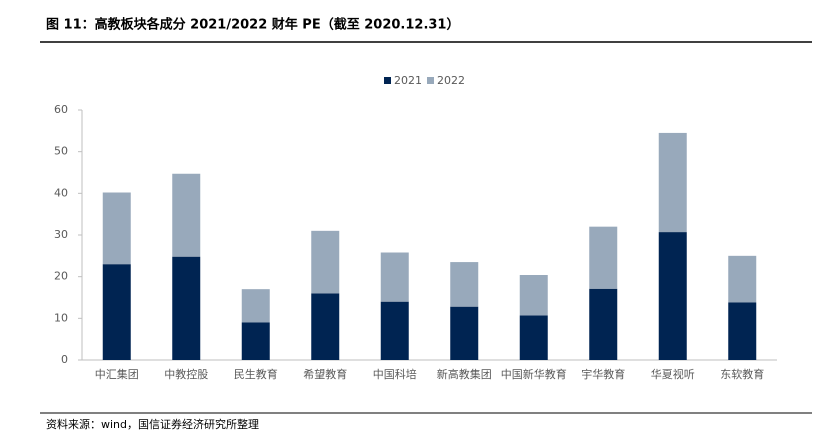  Describe the element at coordinates (325, 374) in the screenshot. I see `x-tick-label: 希望教育` at that location.